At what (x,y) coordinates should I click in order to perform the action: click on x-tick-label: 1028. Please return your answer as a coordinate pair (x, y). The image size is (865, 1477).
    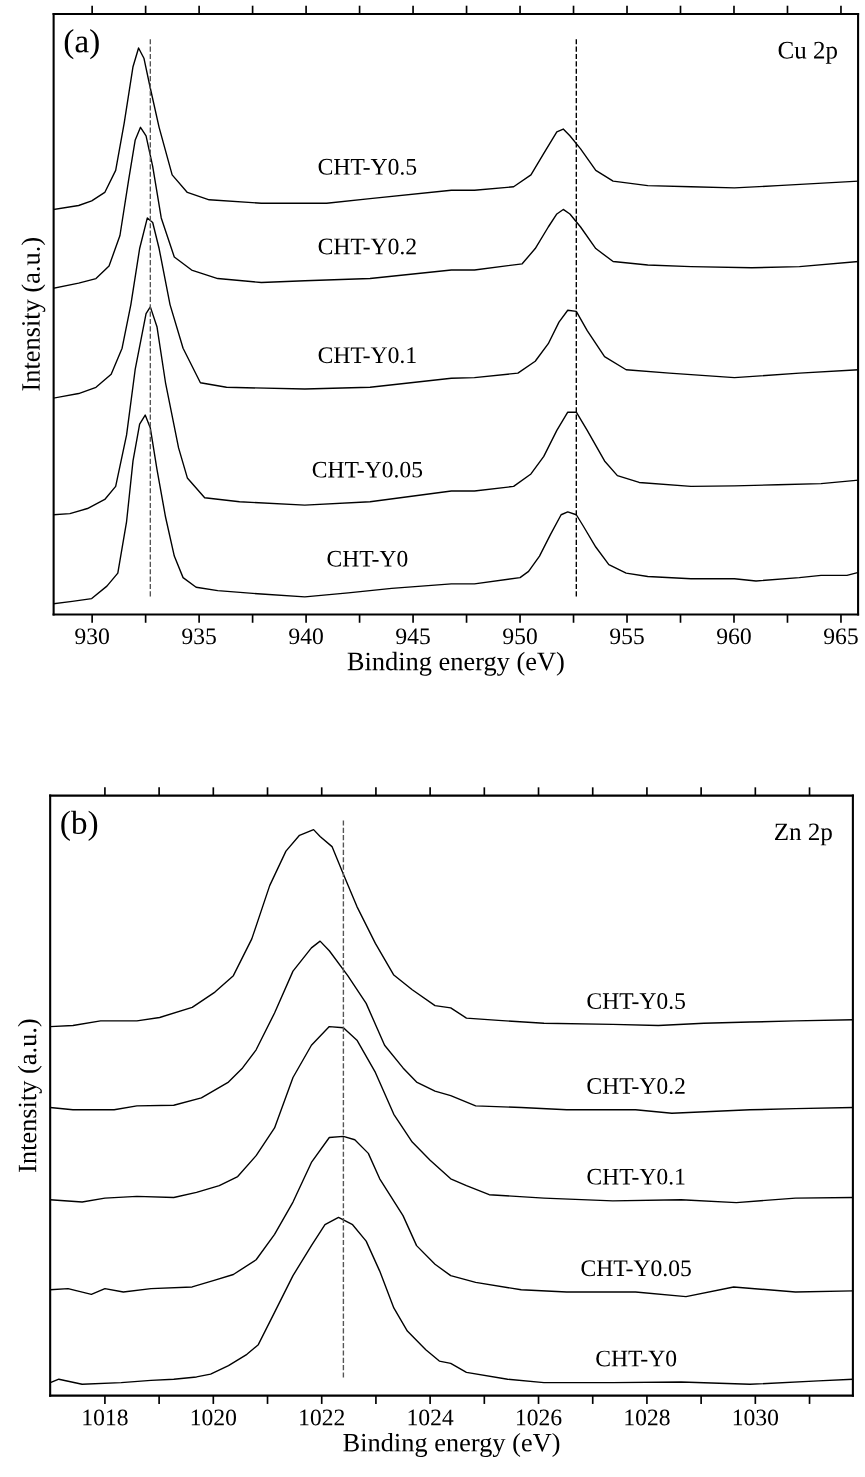
    Looking at the image, I should click on (647, 1417).